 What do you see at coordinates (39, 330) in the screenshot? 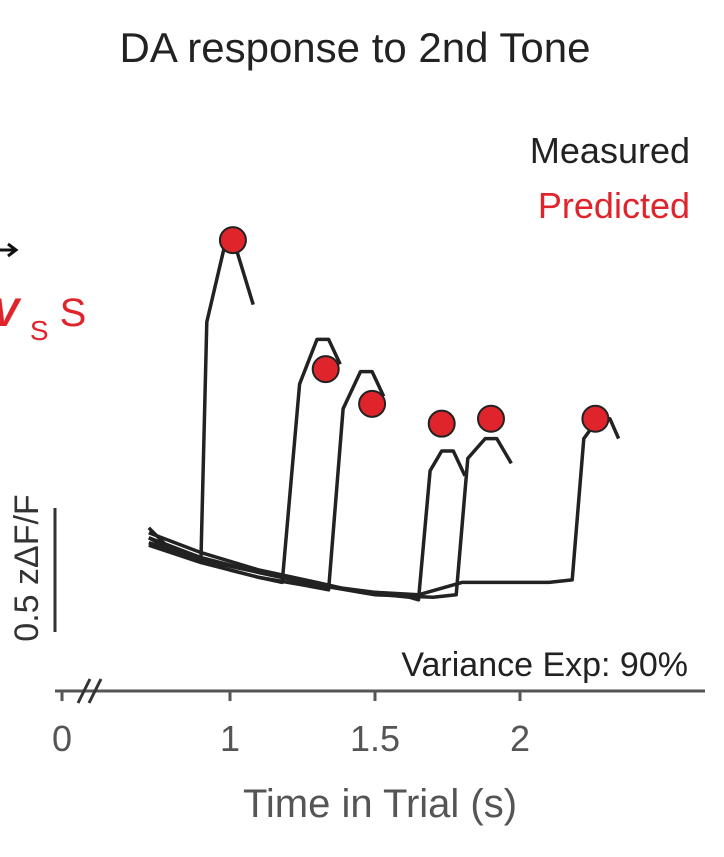
I see `side-label-sub: S` at bounding box center [39, 330].